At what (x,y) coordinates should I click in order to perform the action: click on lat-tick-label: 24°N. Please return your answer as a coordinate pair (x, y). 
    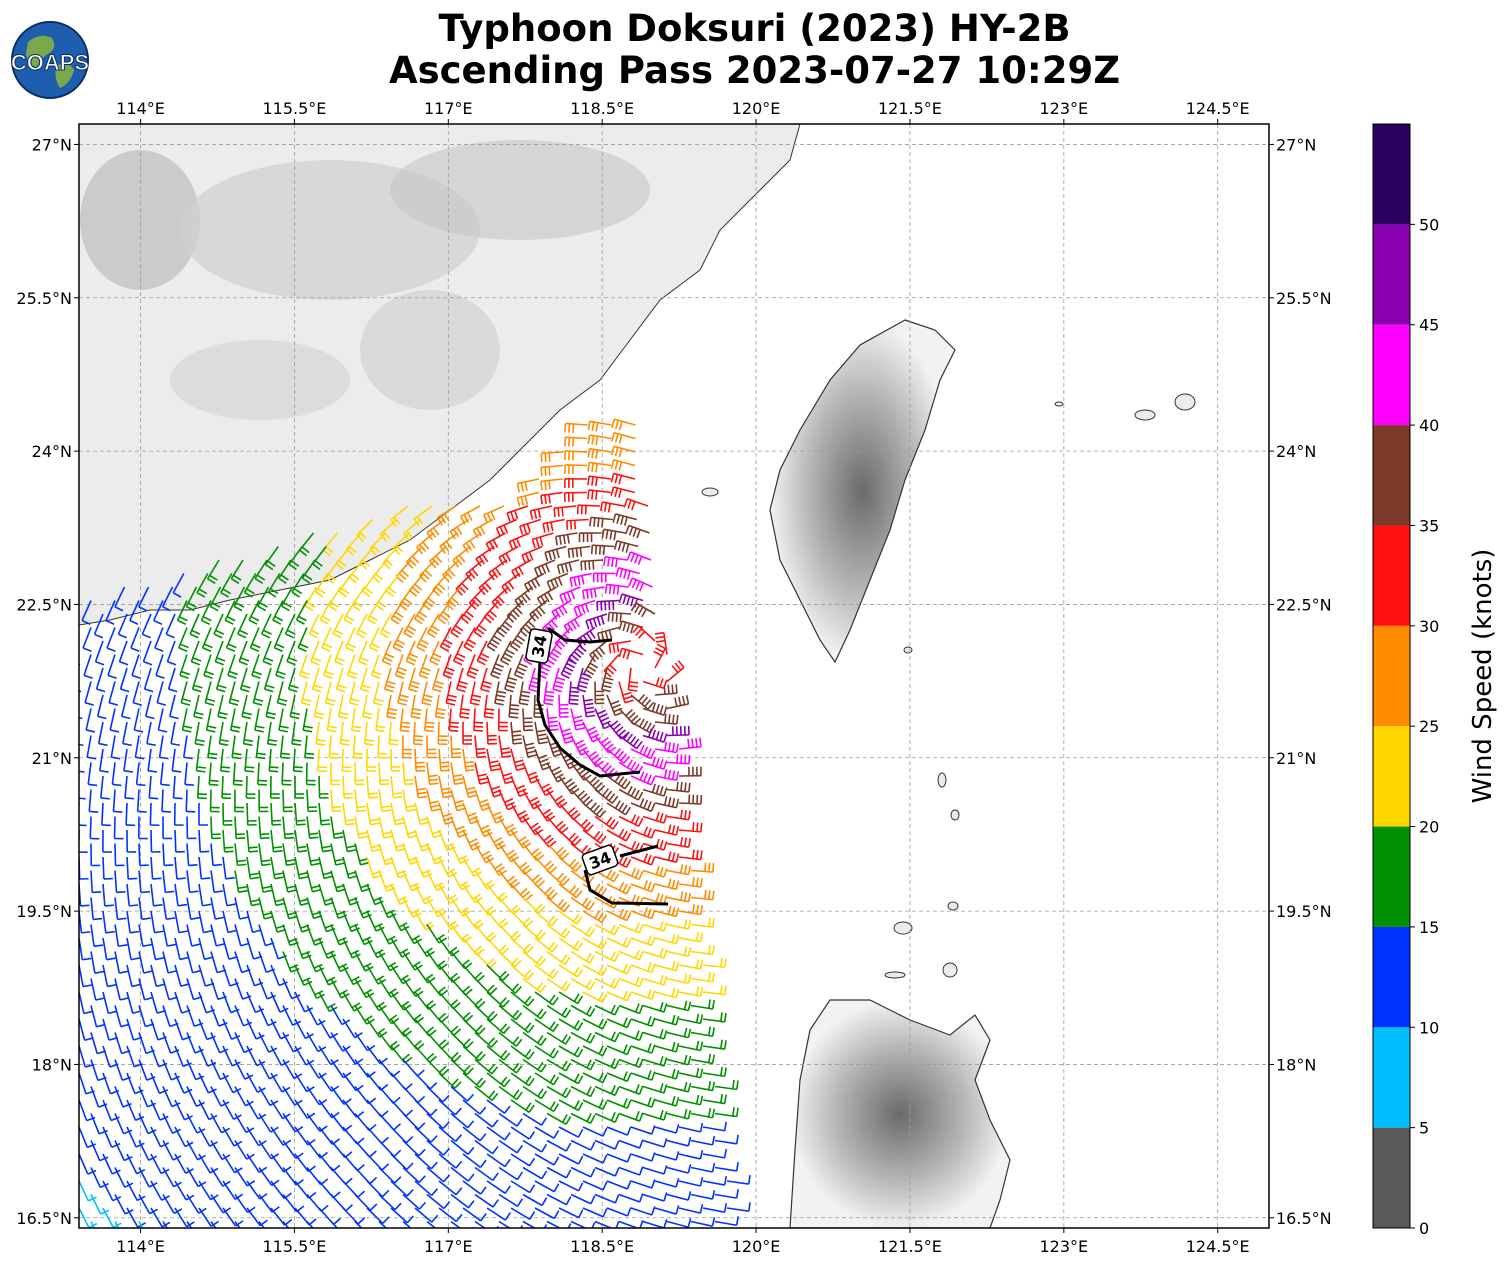
    Looking at the image, I should click on (1296, 451).